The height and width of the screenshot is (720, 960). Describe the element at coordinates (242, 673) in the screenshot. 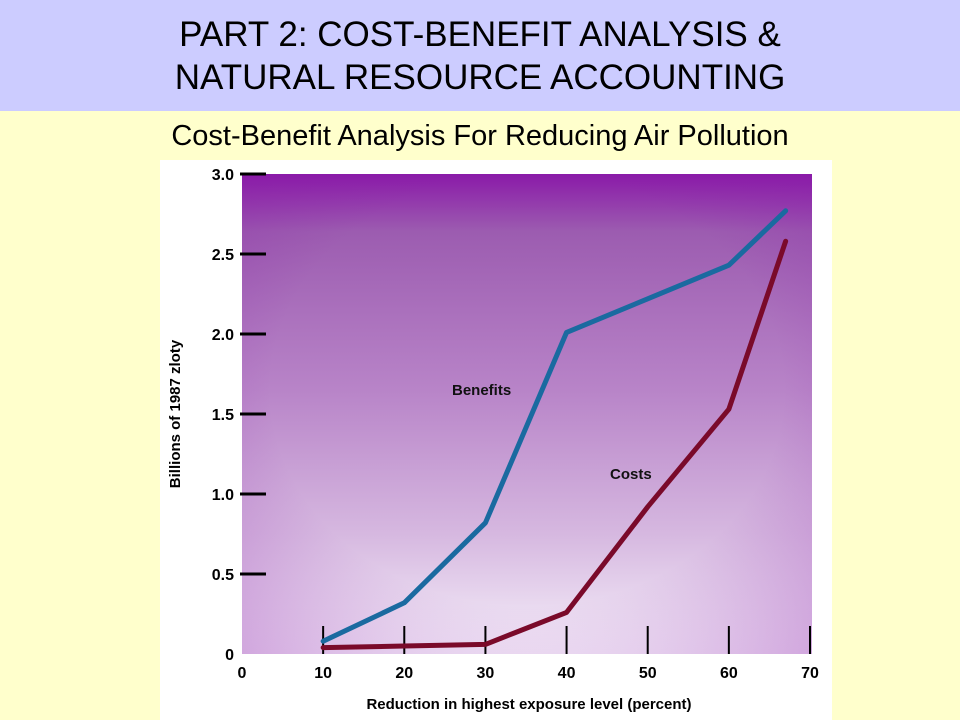

I see `x-tick-label: 0` at that location.